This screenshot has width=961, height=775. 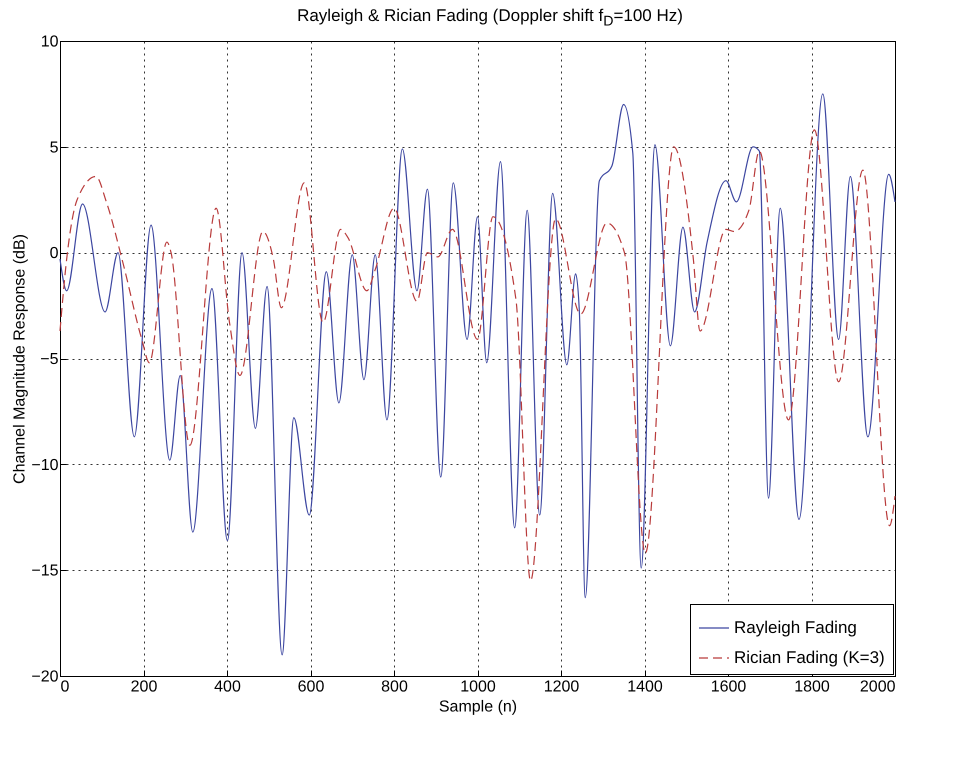 What do you see at coordinates (49, 42) in the screenshot?
I see `y-tick-label: 10` at bounding box center [49, 42].